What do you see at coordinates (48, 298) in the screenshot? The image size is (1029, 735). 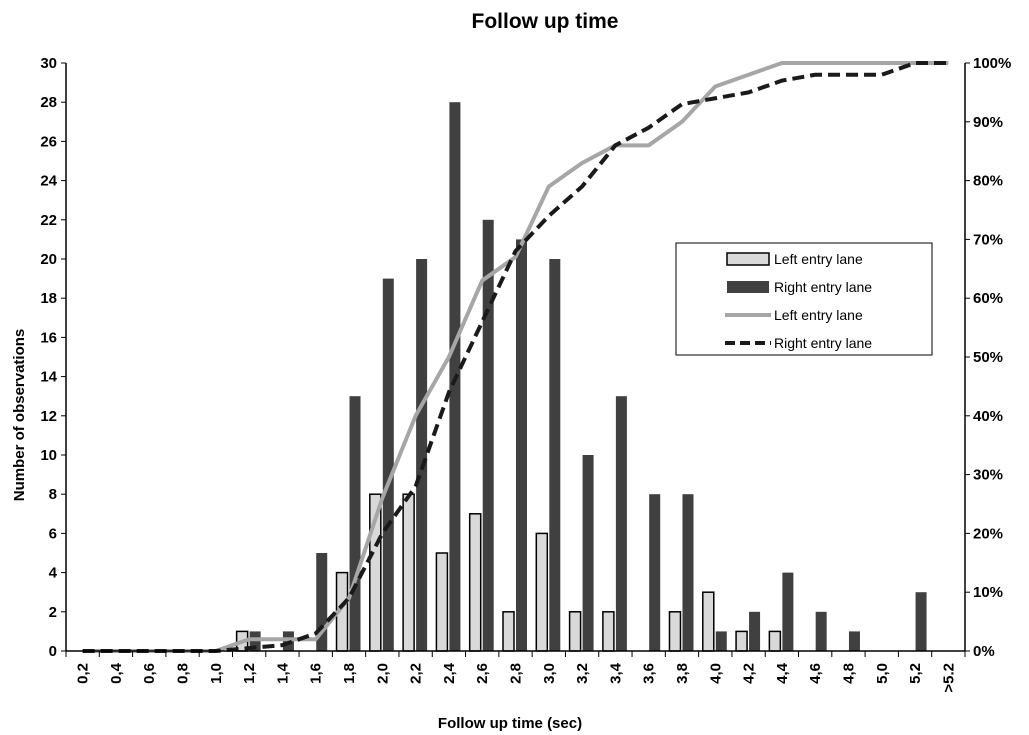 I see `y-tick-label: 18` at bounding box center [48, 298].